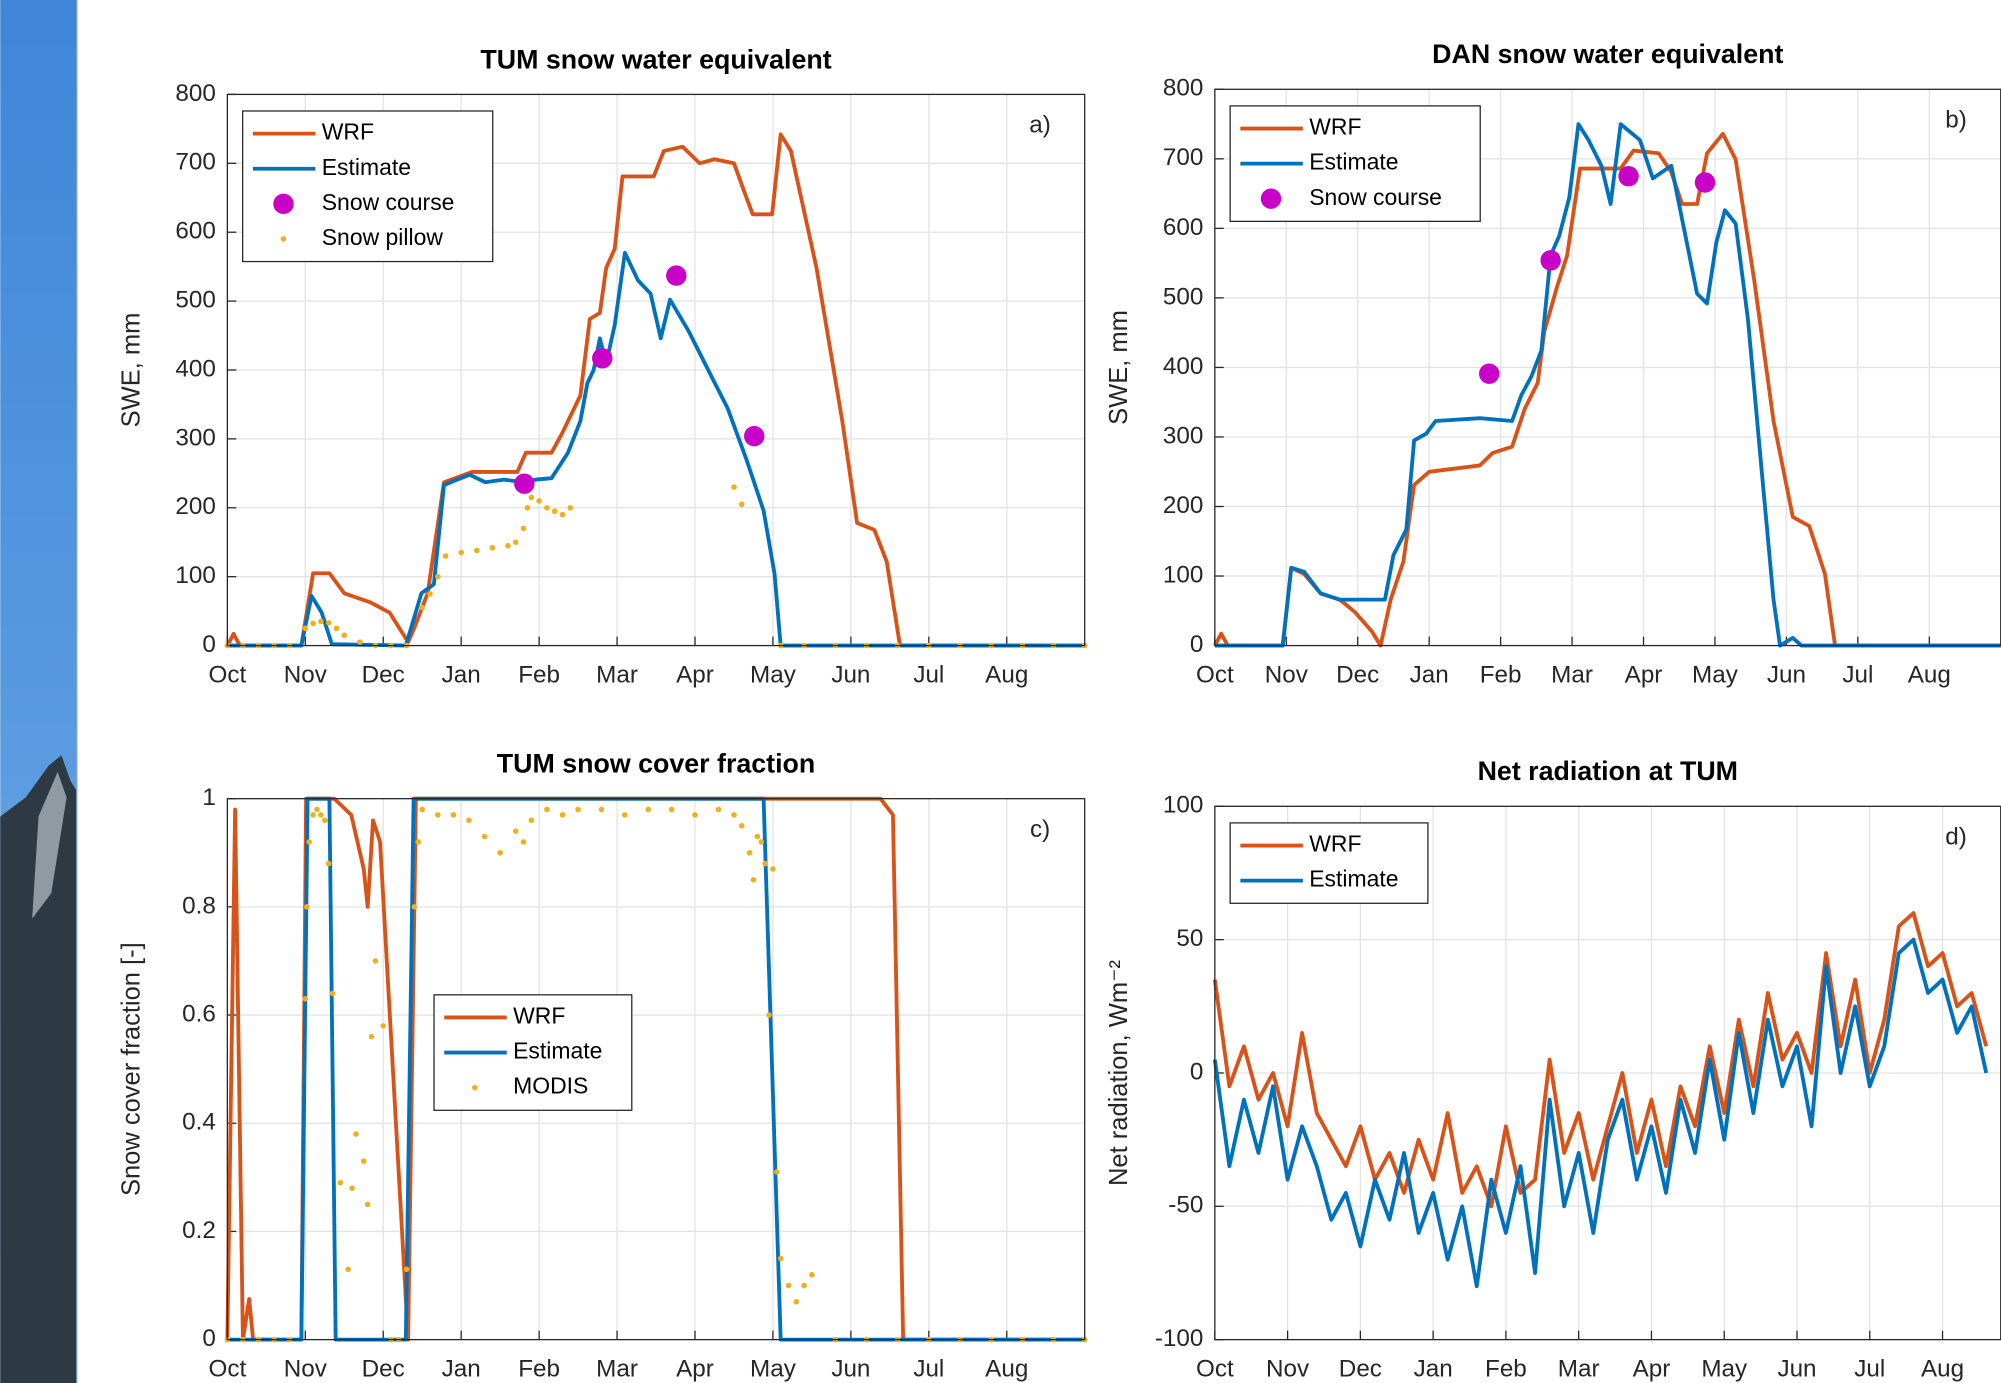  What do you see at coordinates (49, 845) in the screenshot?
I see `snow-patch` at bounding box center [49, 845].